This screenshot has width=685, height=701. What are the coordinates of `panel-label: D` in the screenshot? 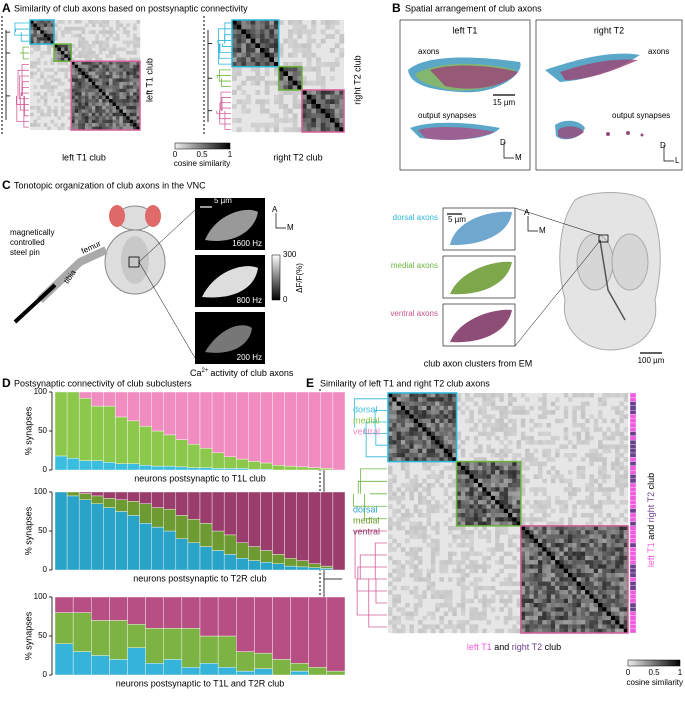 It's located at (6, 383).